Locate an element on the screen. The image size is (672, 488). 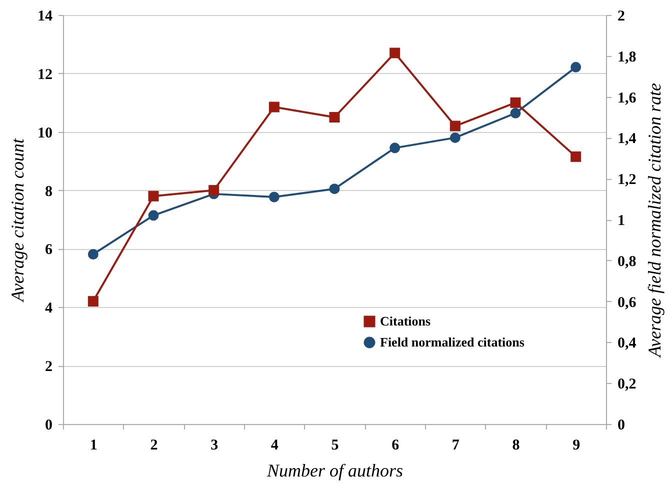
y2-tick-label: 0 is located at coordinates (621, 426).